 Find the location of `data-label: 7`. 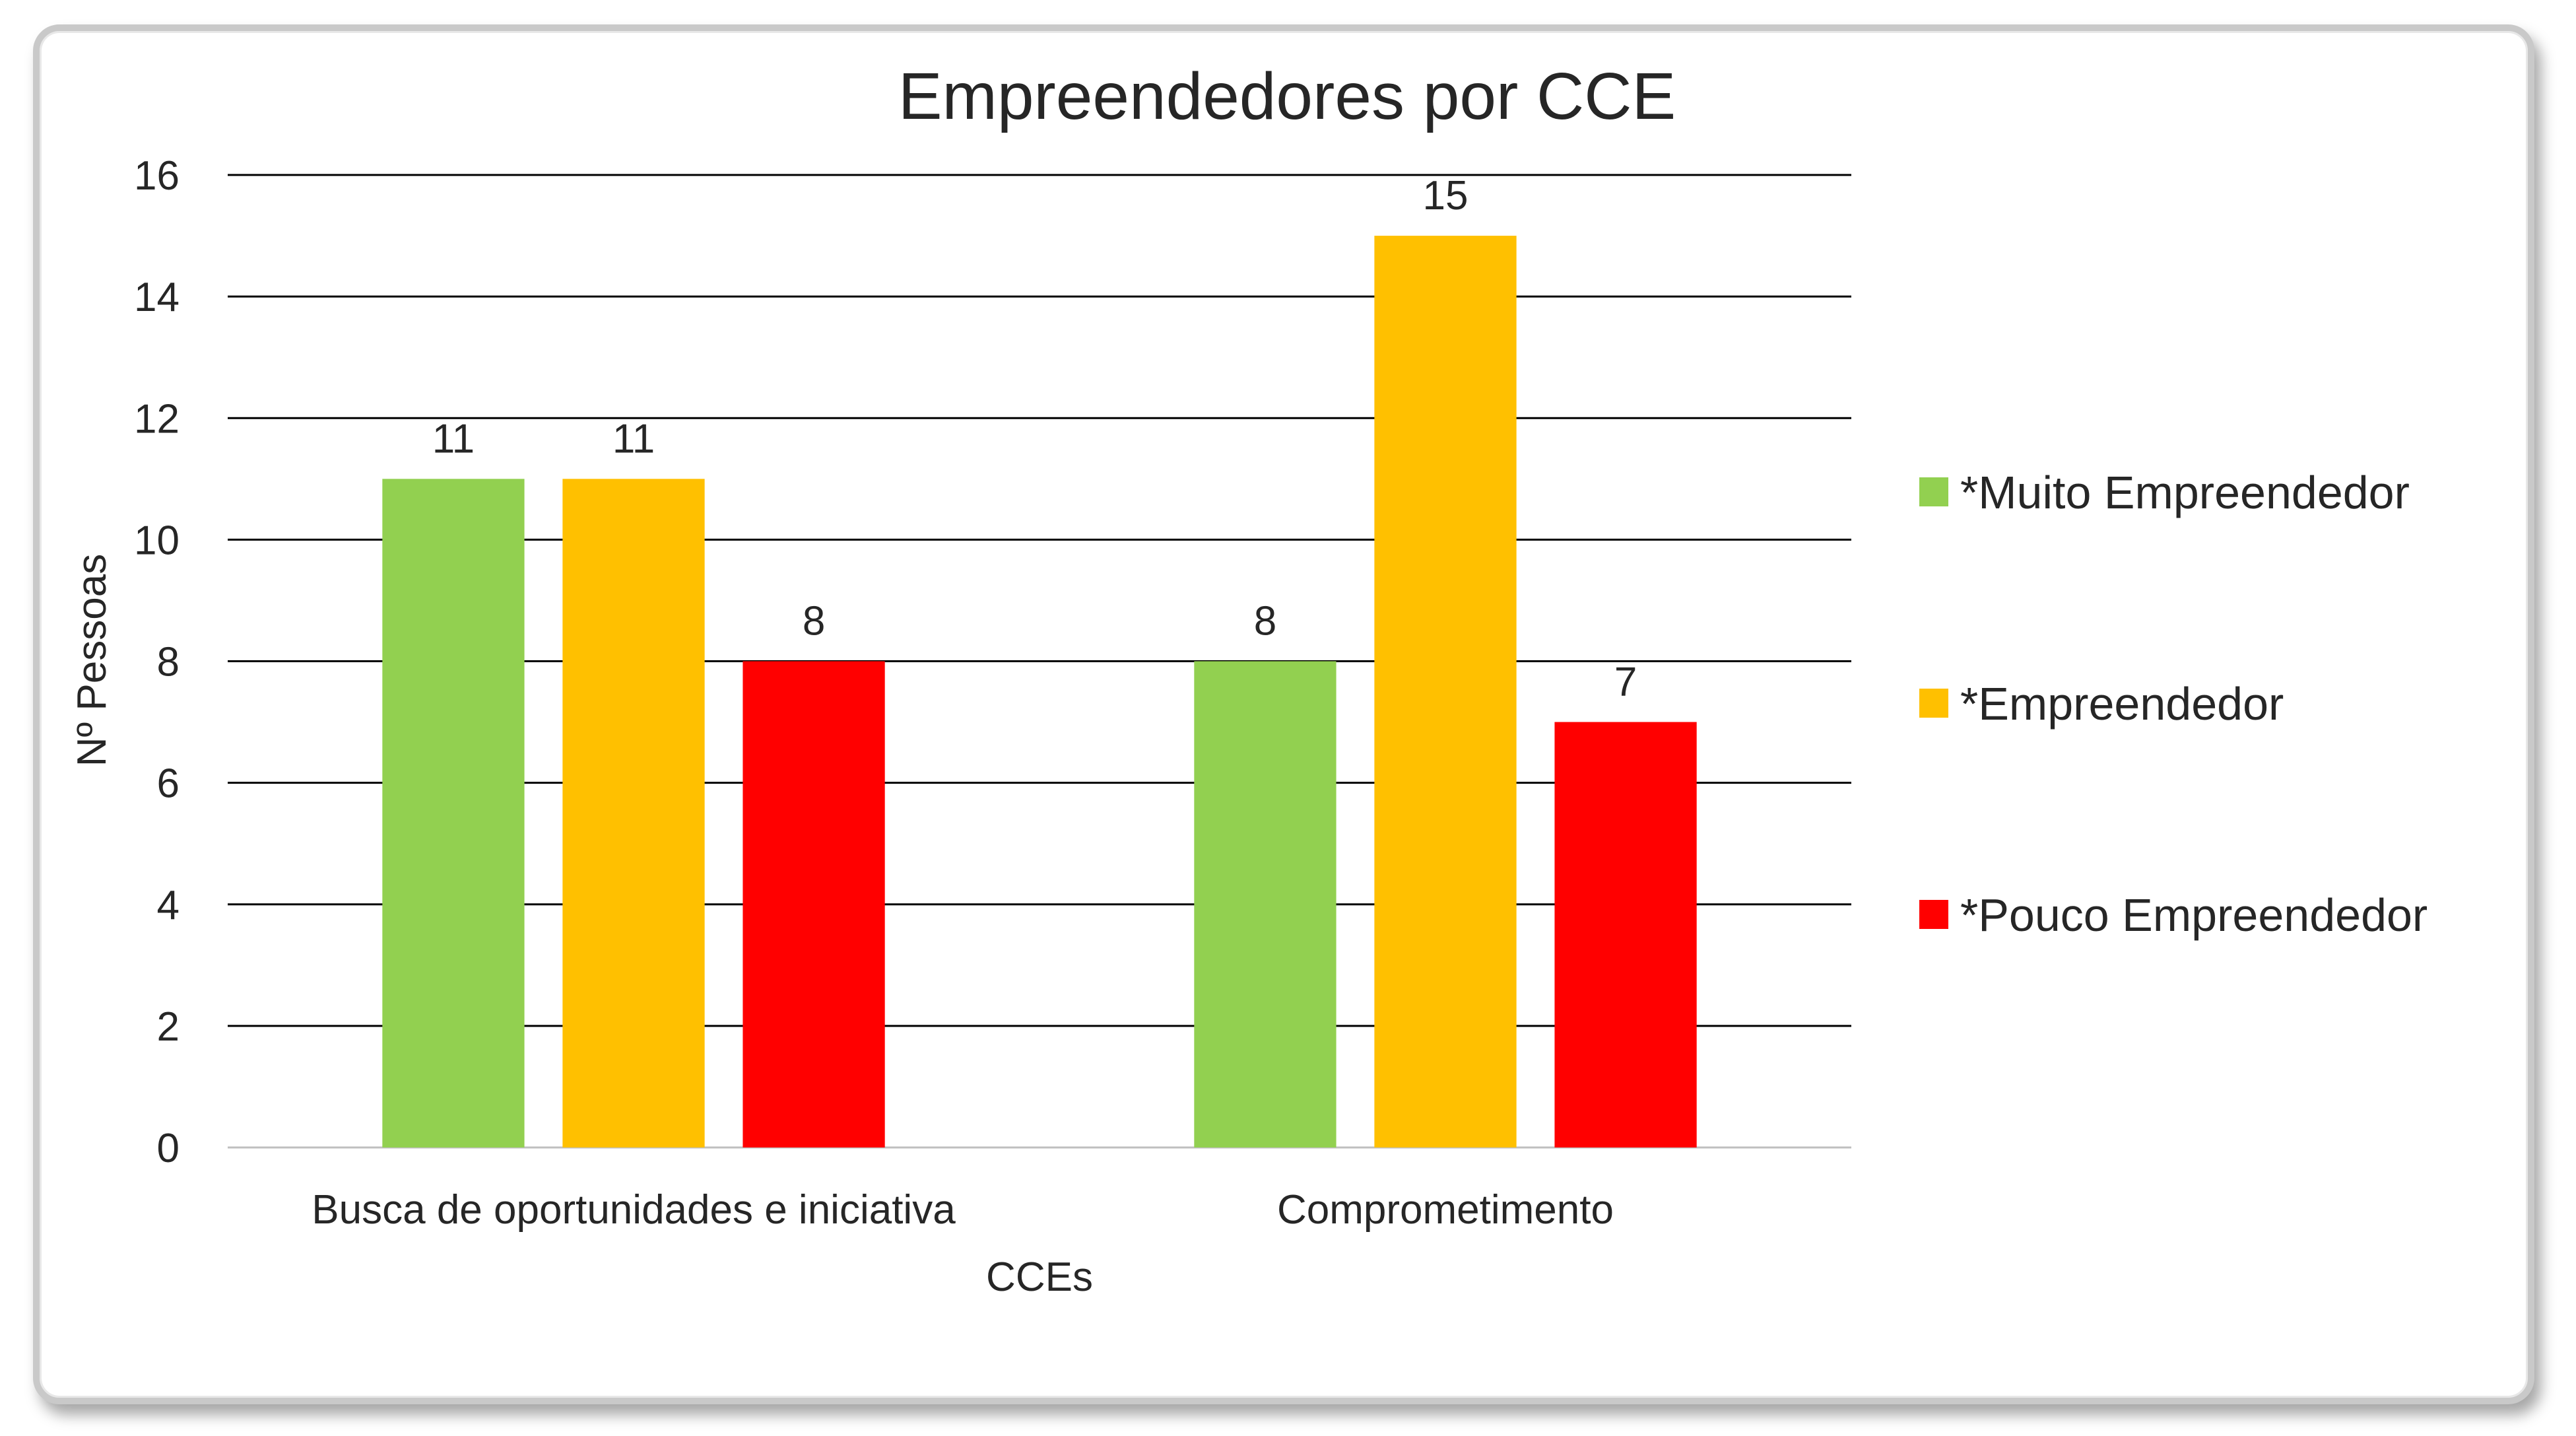

data-label: 7 is located at coordinates (1625, 682).